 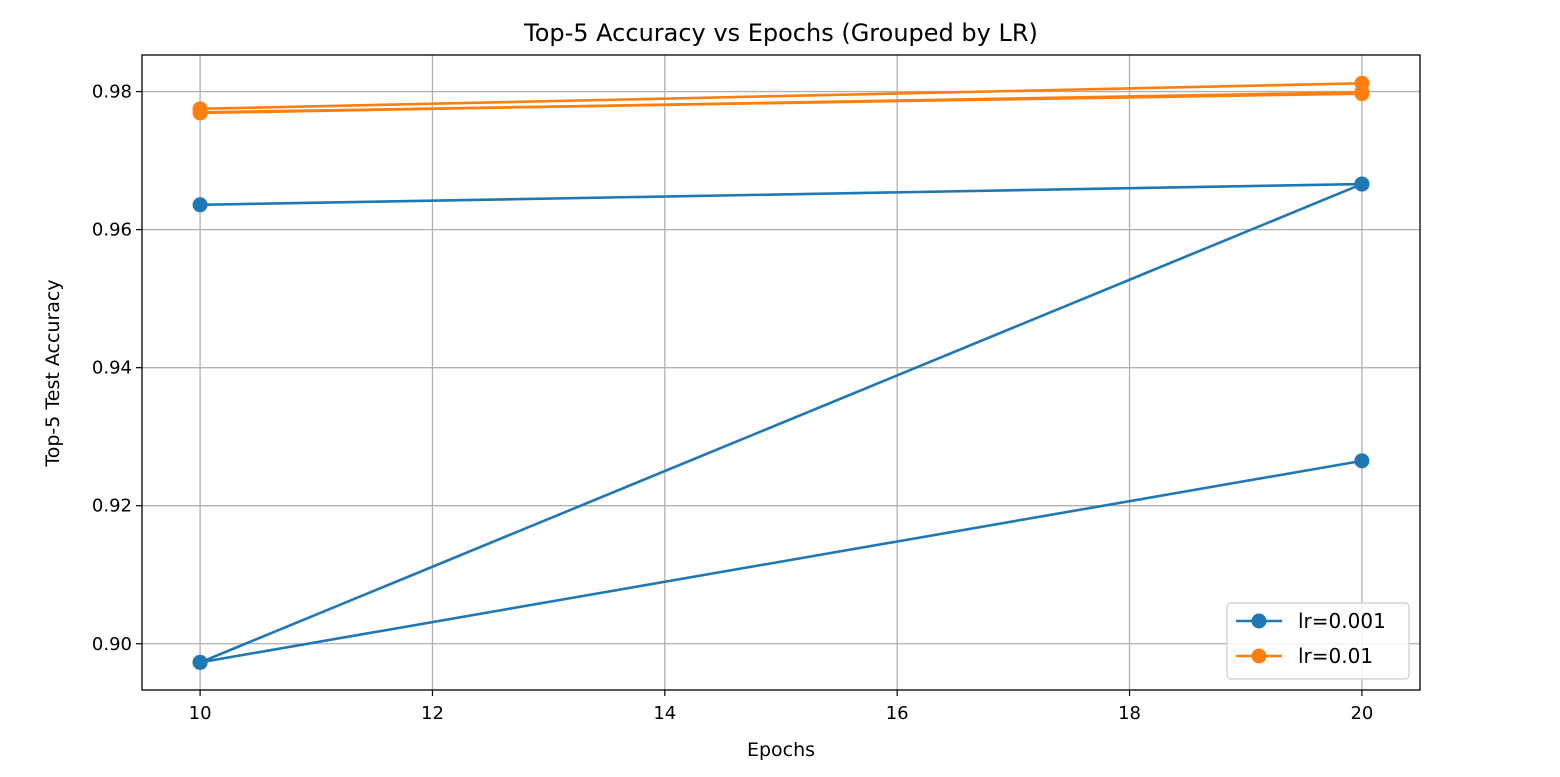 What do you see at coordinates (1361, 713) in the screenshot?
I see `x-tick-label: 20` at bounding box center [1361, 713].